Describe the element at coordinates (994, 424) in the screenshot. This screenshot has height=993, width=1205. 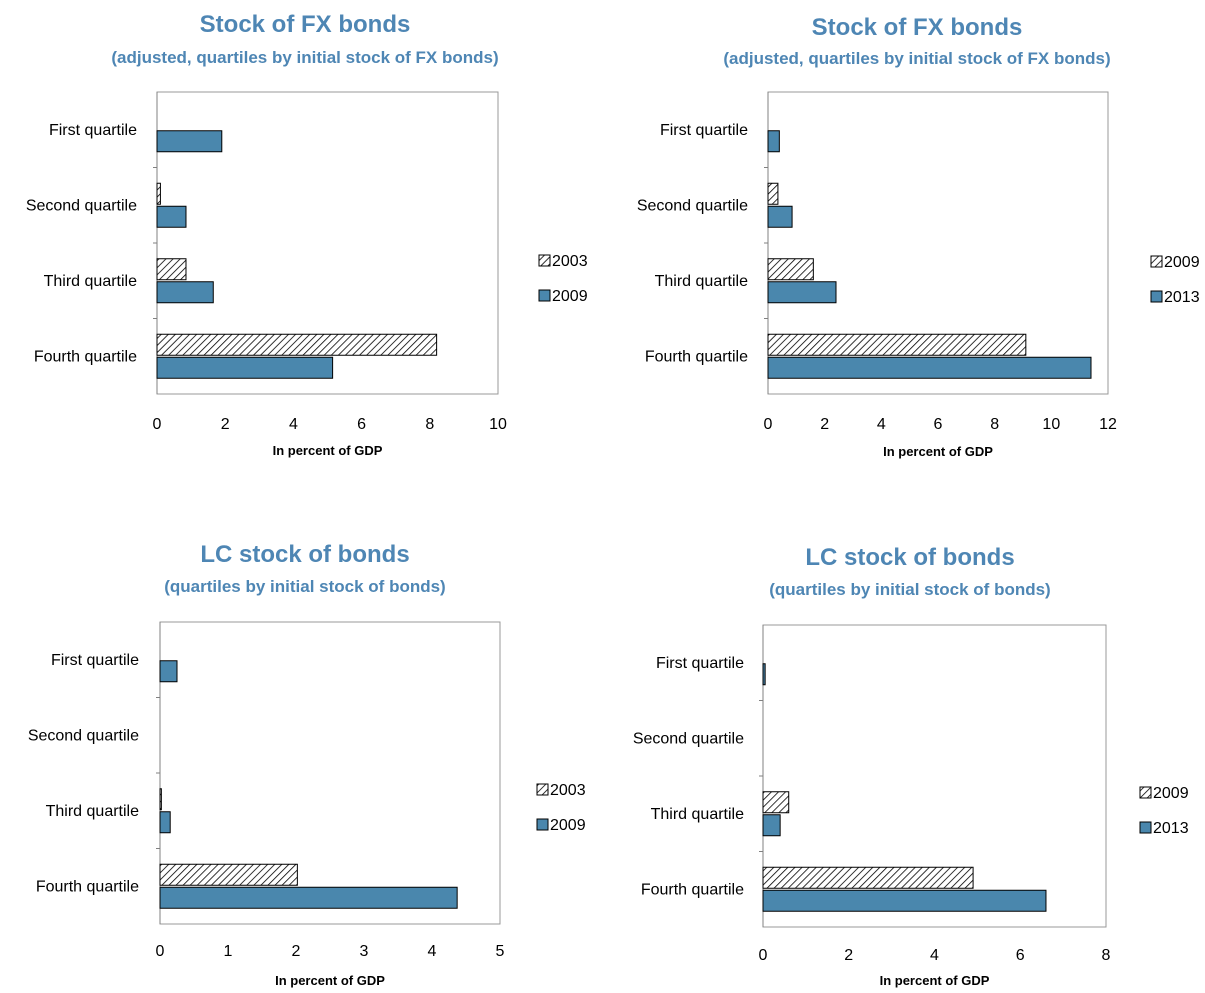
I see `chart-2-x-tick-label: 8` at that location.